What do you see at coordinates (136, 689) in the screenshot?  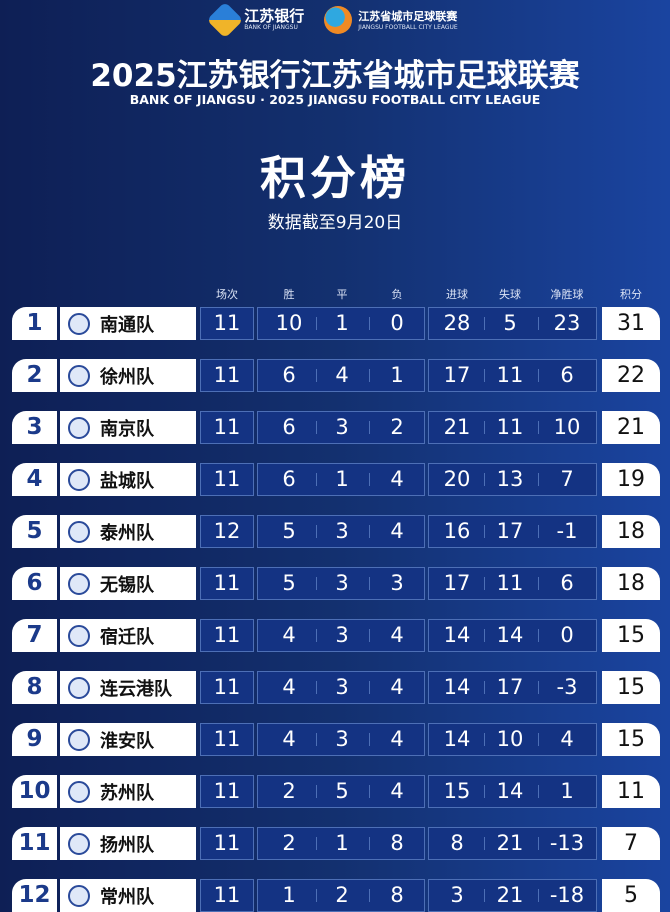 I see `team-name: 连云港队` at bounding box center [136, 689].